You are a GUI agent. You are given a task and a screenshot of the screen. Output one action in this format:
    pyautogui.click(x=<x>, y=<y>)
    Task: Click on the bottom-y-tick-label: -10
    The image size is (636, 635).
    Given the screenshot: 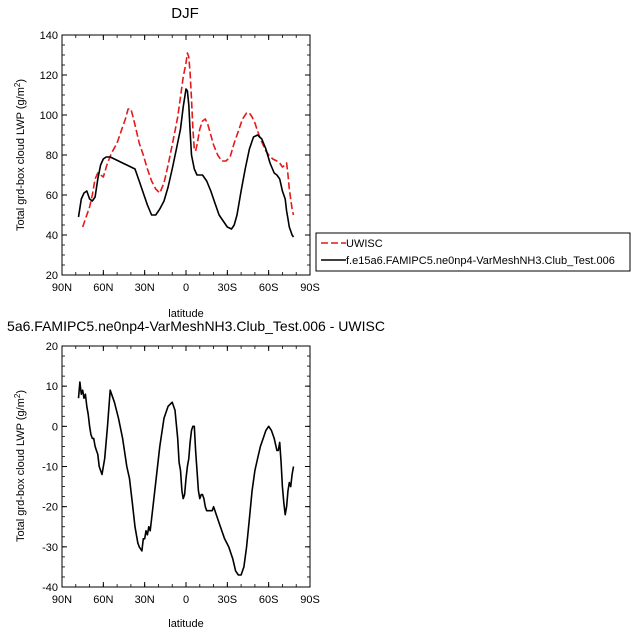 What is the action you would take?
    pyautogui.click(x=50, y=468)
    